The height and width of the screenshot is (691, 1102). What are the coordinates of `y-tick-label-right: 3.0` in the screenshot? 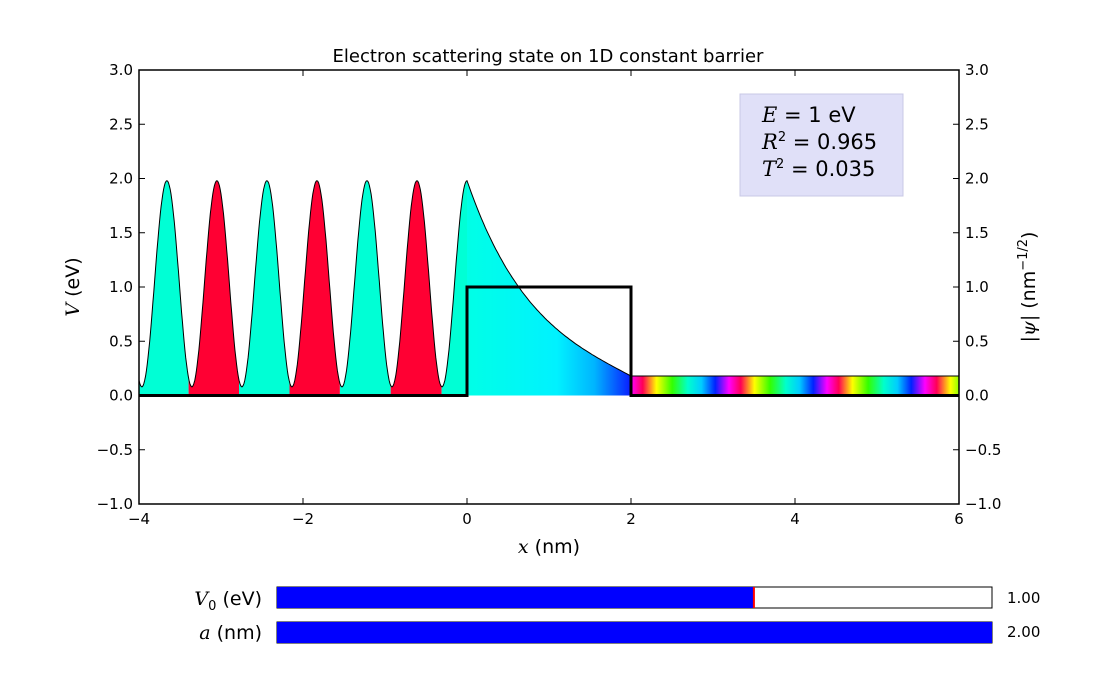 It's located at (977, 70).